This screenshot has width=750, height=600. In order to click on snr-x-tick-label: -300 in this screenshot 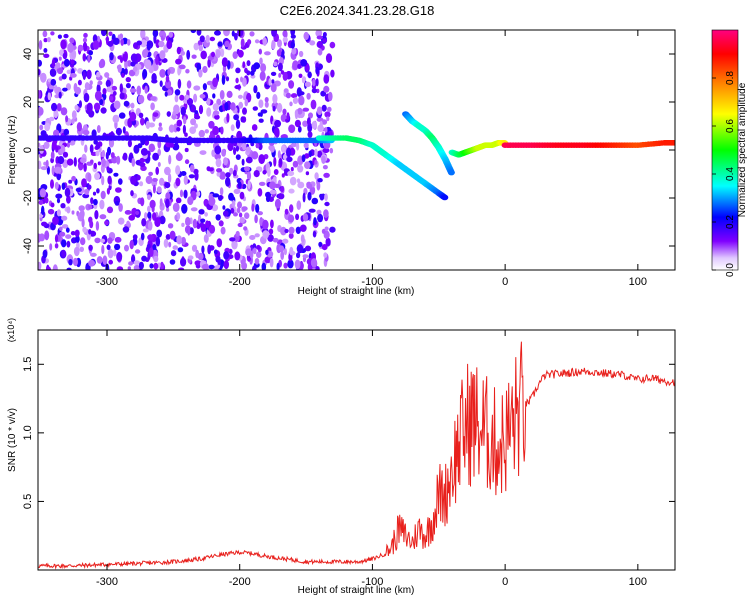, I will do `click(107, 582)`.